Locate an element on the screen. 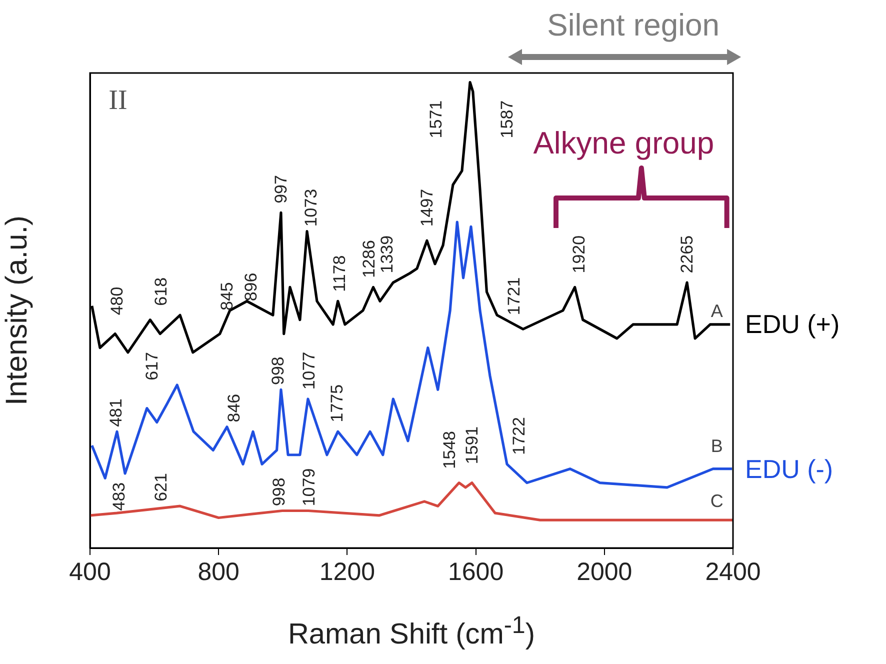 Image resolution: width=886 pixels, height=664 pixels. annotation: 483 is located at coordinates (119, 496).